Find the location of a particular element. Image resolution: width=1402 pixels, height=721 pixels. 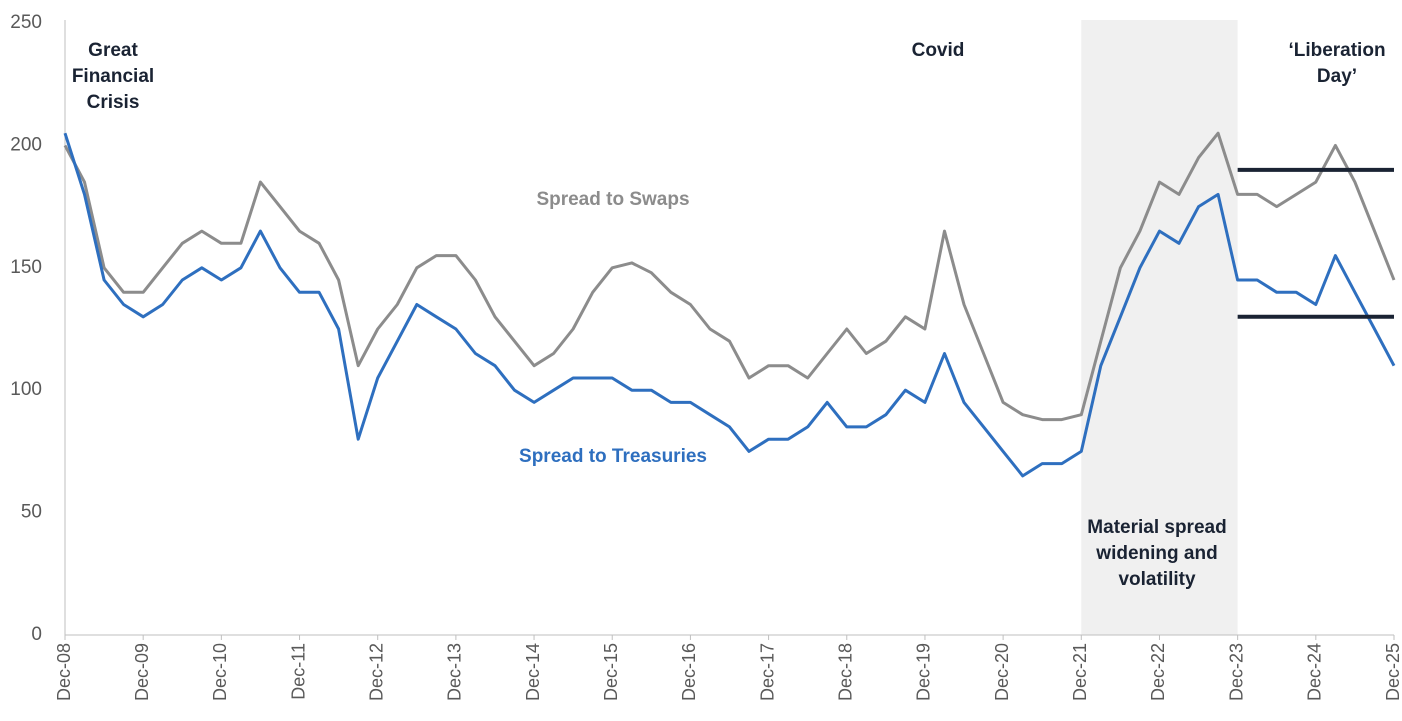

y-tick-label: 100 is located at coordinates (26, 389).